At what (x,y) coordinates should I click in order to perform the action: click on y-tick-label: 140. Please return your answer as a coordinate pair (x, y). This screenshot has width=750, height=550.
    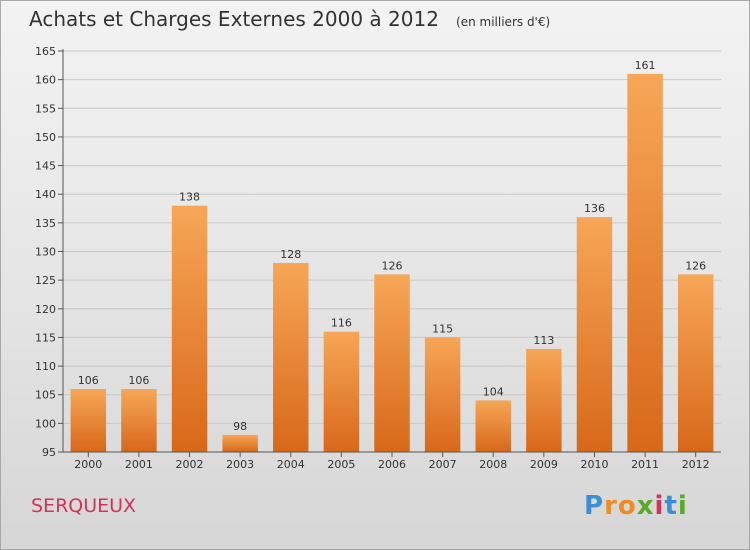
    Looking at the image, I should click on (45, 194).